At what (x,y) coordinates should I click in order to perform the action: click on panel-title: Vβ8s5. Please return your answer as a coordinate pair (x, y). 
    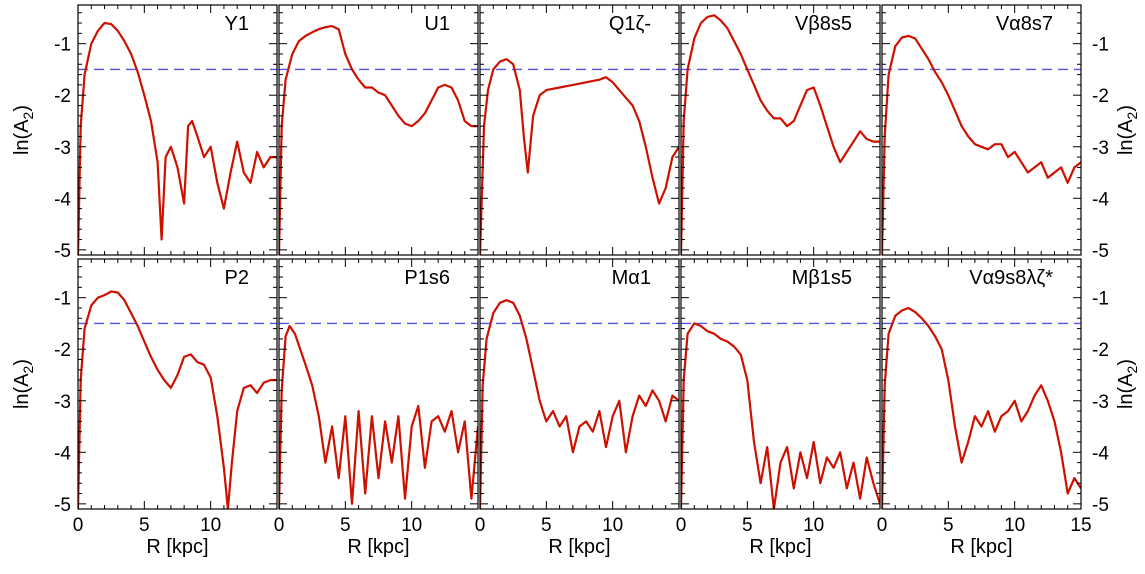
    Looking at the image, I should click on (823, 24).